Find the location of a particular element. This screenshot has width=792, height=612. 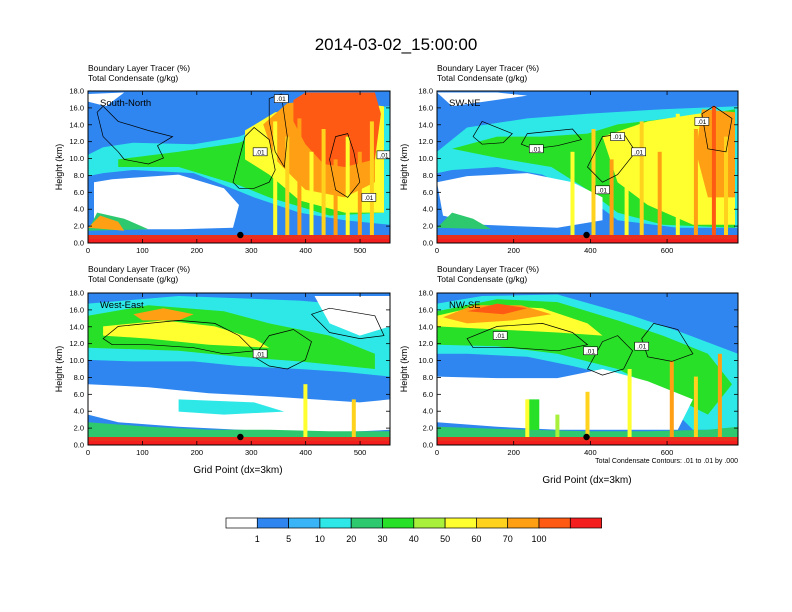

colorbar: 1 5 10 20 30 40 50 60 70 100 is located at coordinates (413, 530).